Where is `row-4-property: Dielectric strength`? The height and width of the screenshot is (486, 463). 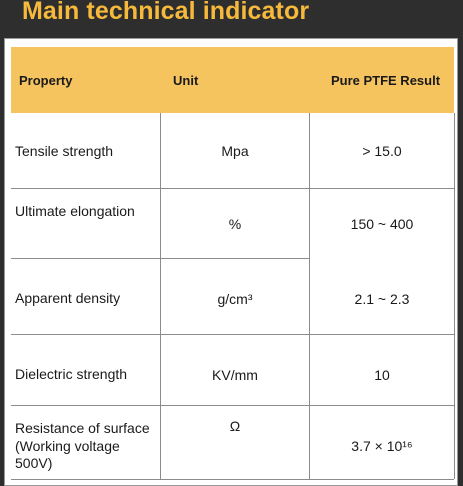 row-4-property: Dielectric strength is located at coordinates (71, 374).